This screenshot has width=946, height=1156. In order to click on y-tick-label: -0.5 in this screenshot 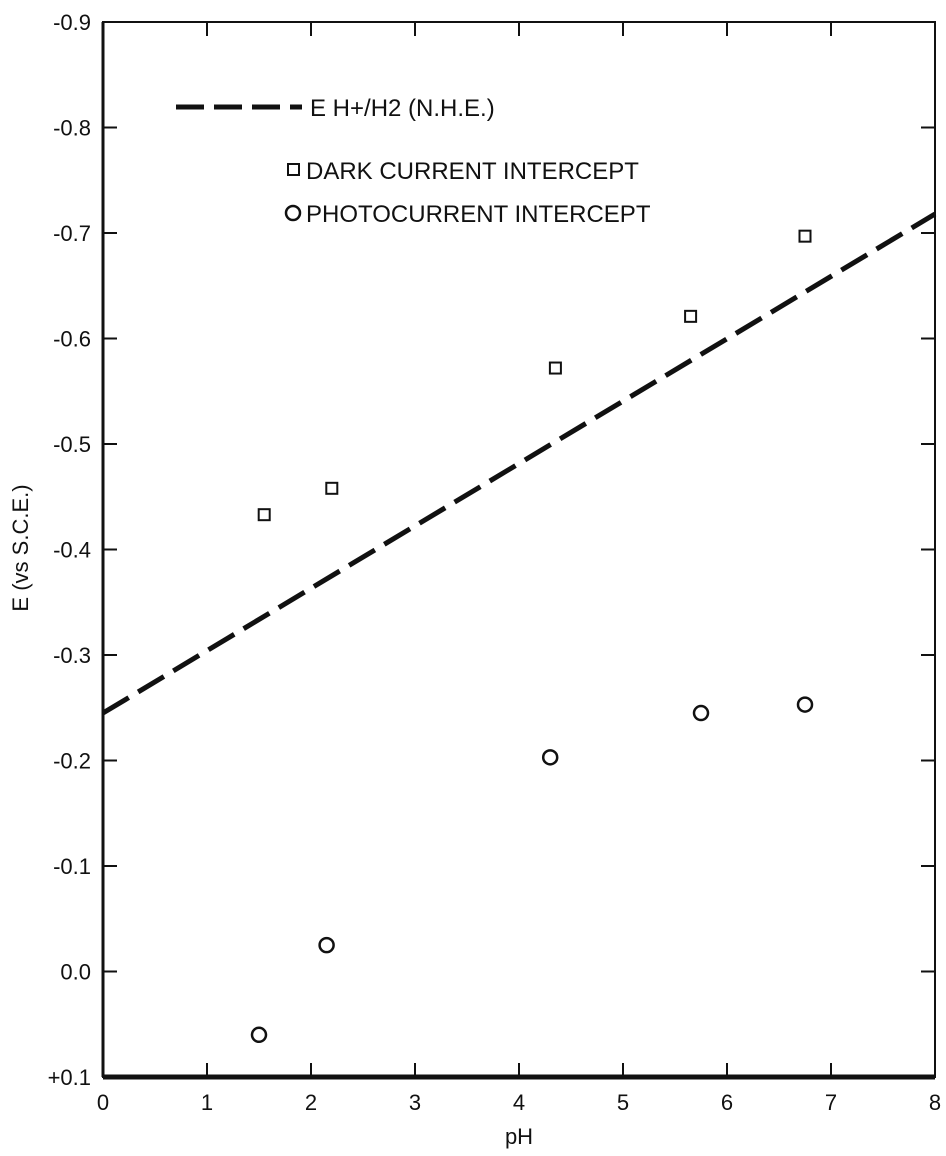, I will do `click(72, 444)`.